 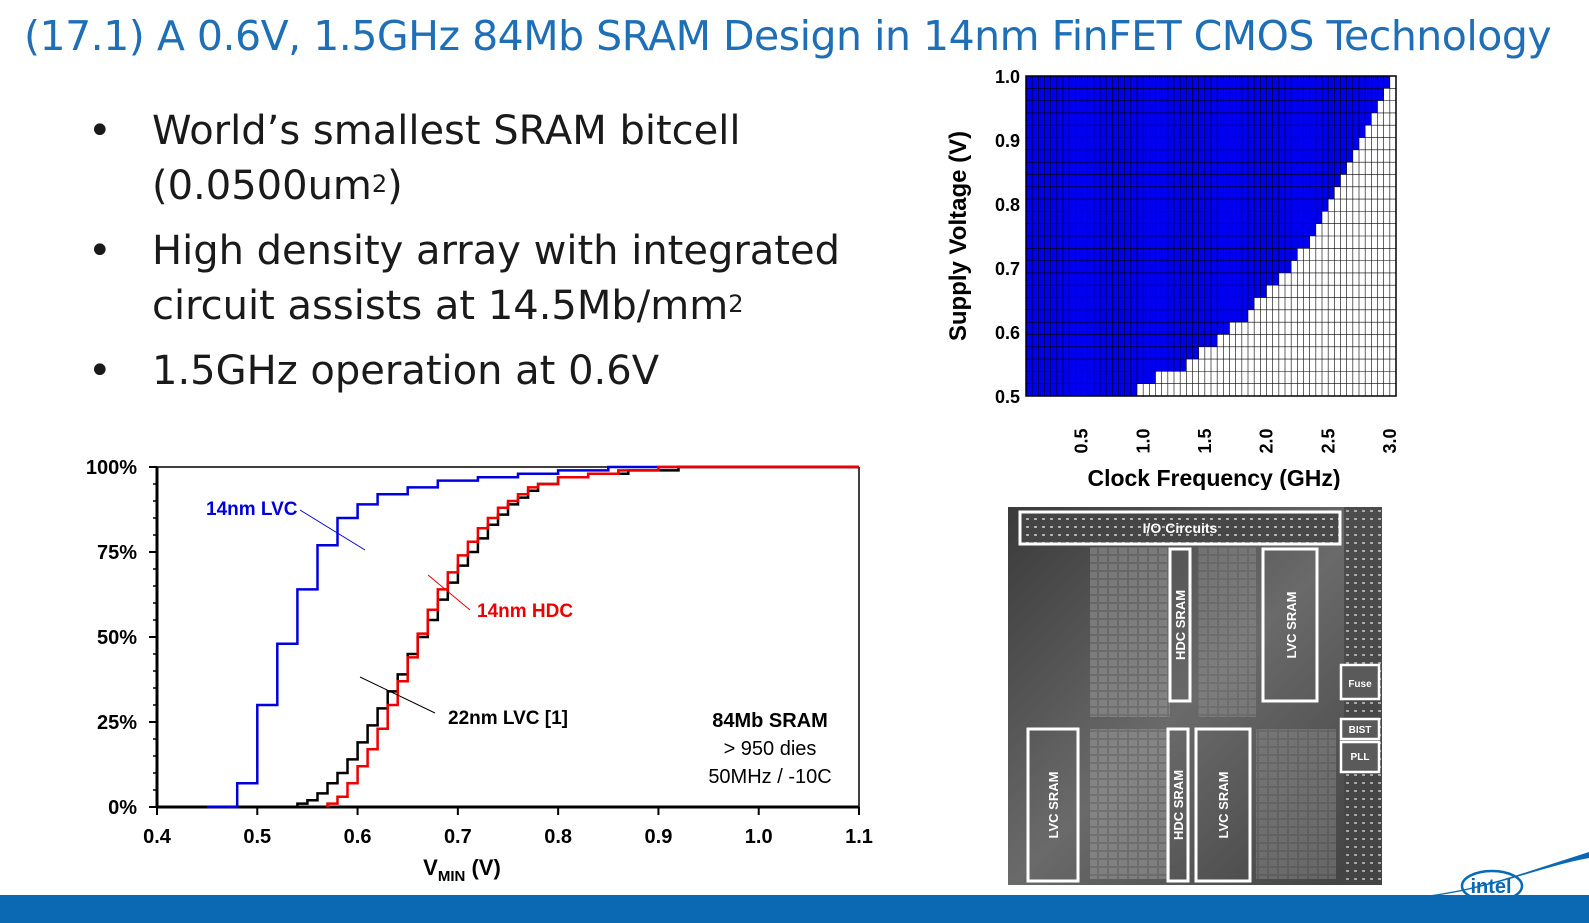 I want to click on lvc-sram-label-left: LVC SRAM, so click(x=1053, y=805).